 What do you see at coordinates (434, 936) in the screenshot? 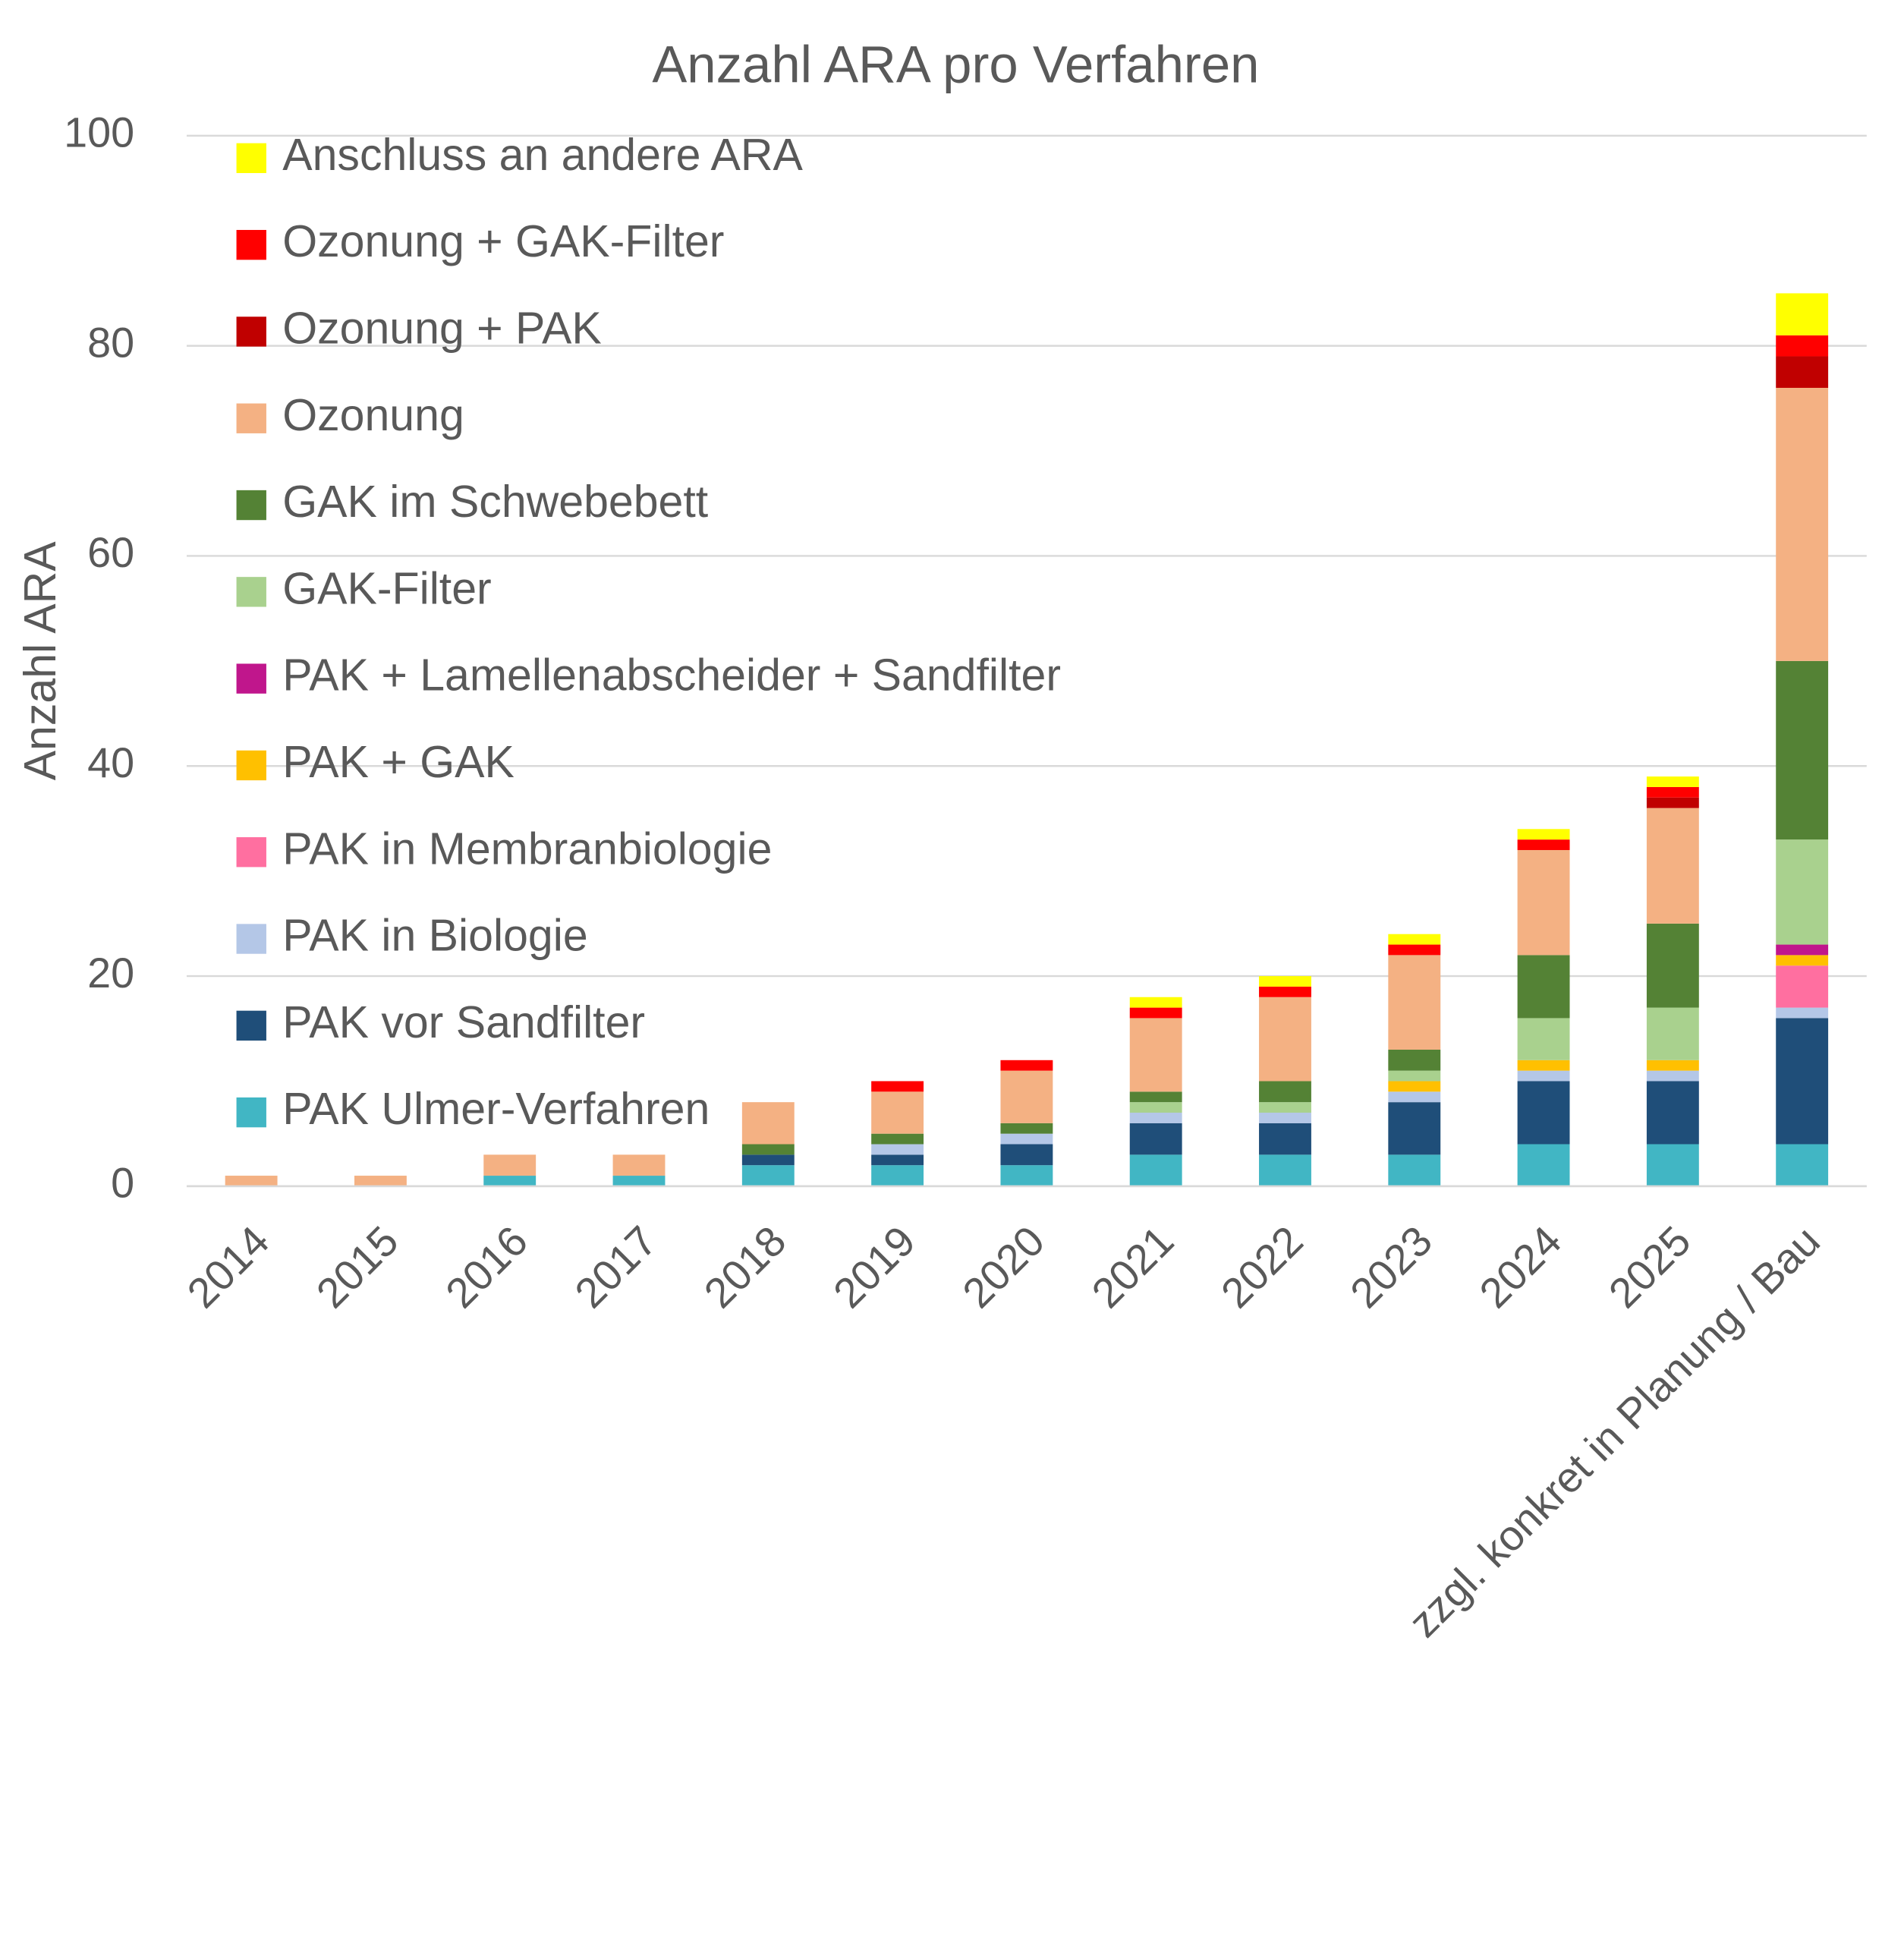
I see `legend-label: PAK in Biologie` at bounding box center [434, 936].